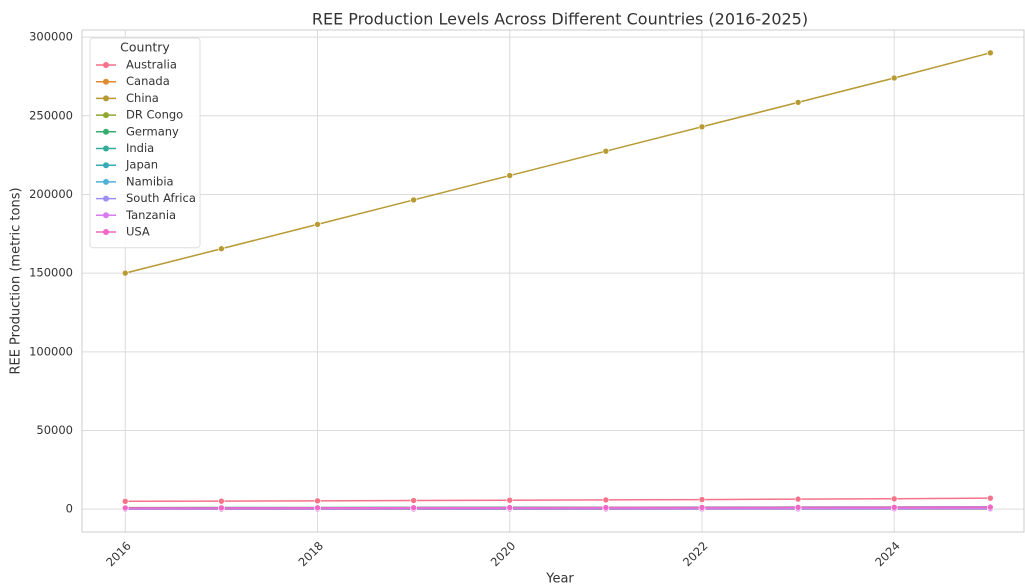 The height and width of the screenshot is (586, 1025). Describe the element at coordinates (118, 554) in the screenshot. I see `x-tick-label: 2016` at that location.